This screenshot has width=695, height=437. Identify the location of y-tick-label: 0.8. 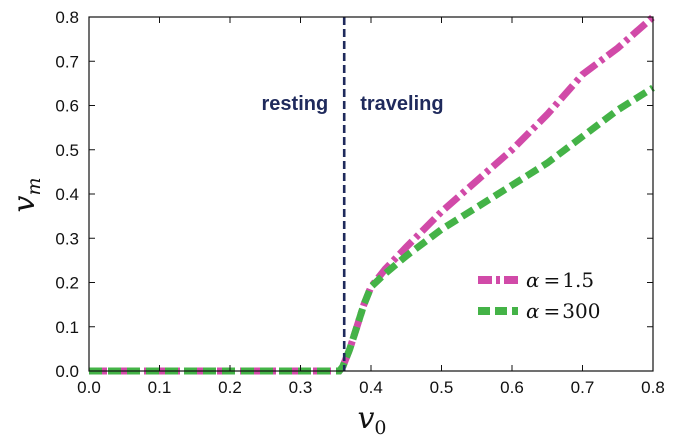
(67, 17).